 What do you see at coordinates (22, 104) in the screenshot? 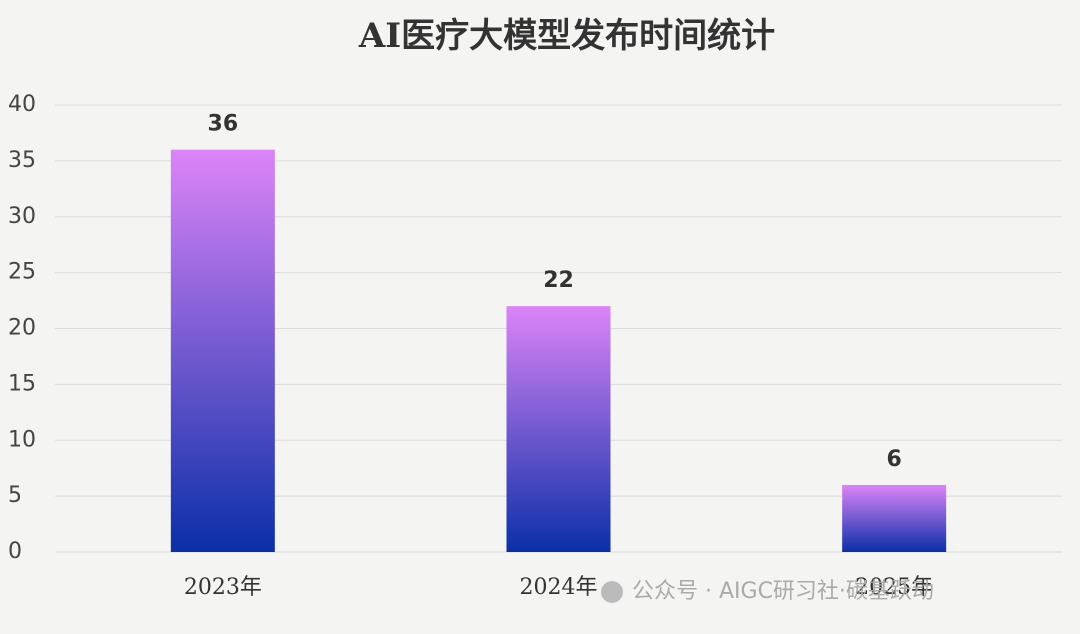
I see `y-tick-label: 40` at bounding box center [22, 104].